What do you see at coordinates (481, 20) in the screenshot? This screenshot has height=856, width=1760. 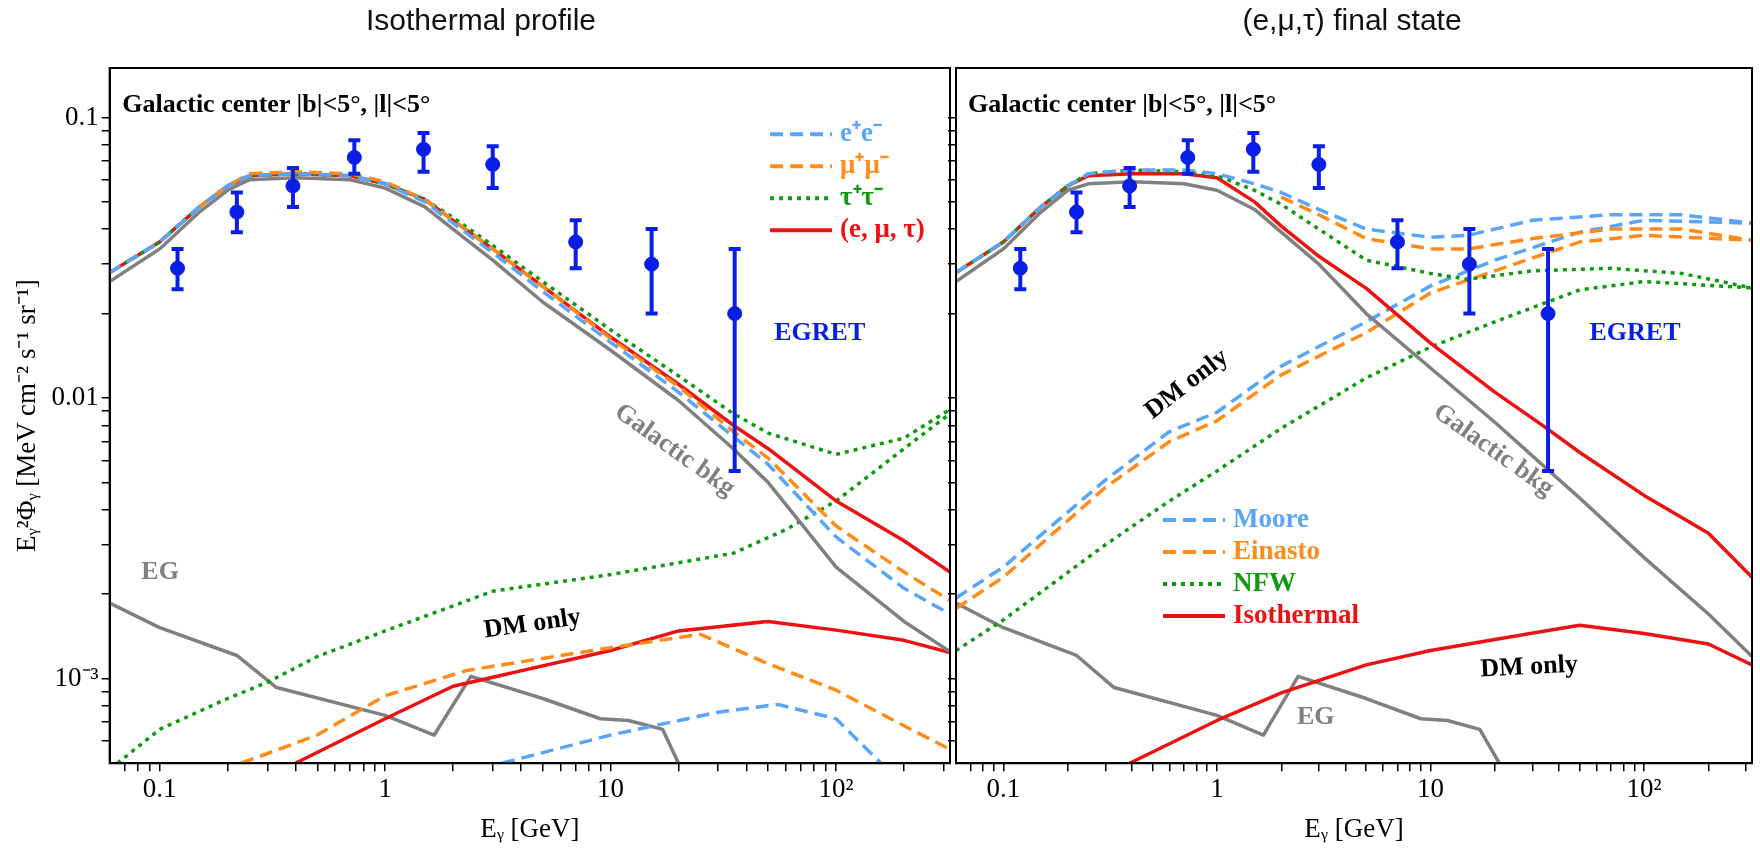 I see `chart-title: Isothermal profile` at bounding box center [481, 20].